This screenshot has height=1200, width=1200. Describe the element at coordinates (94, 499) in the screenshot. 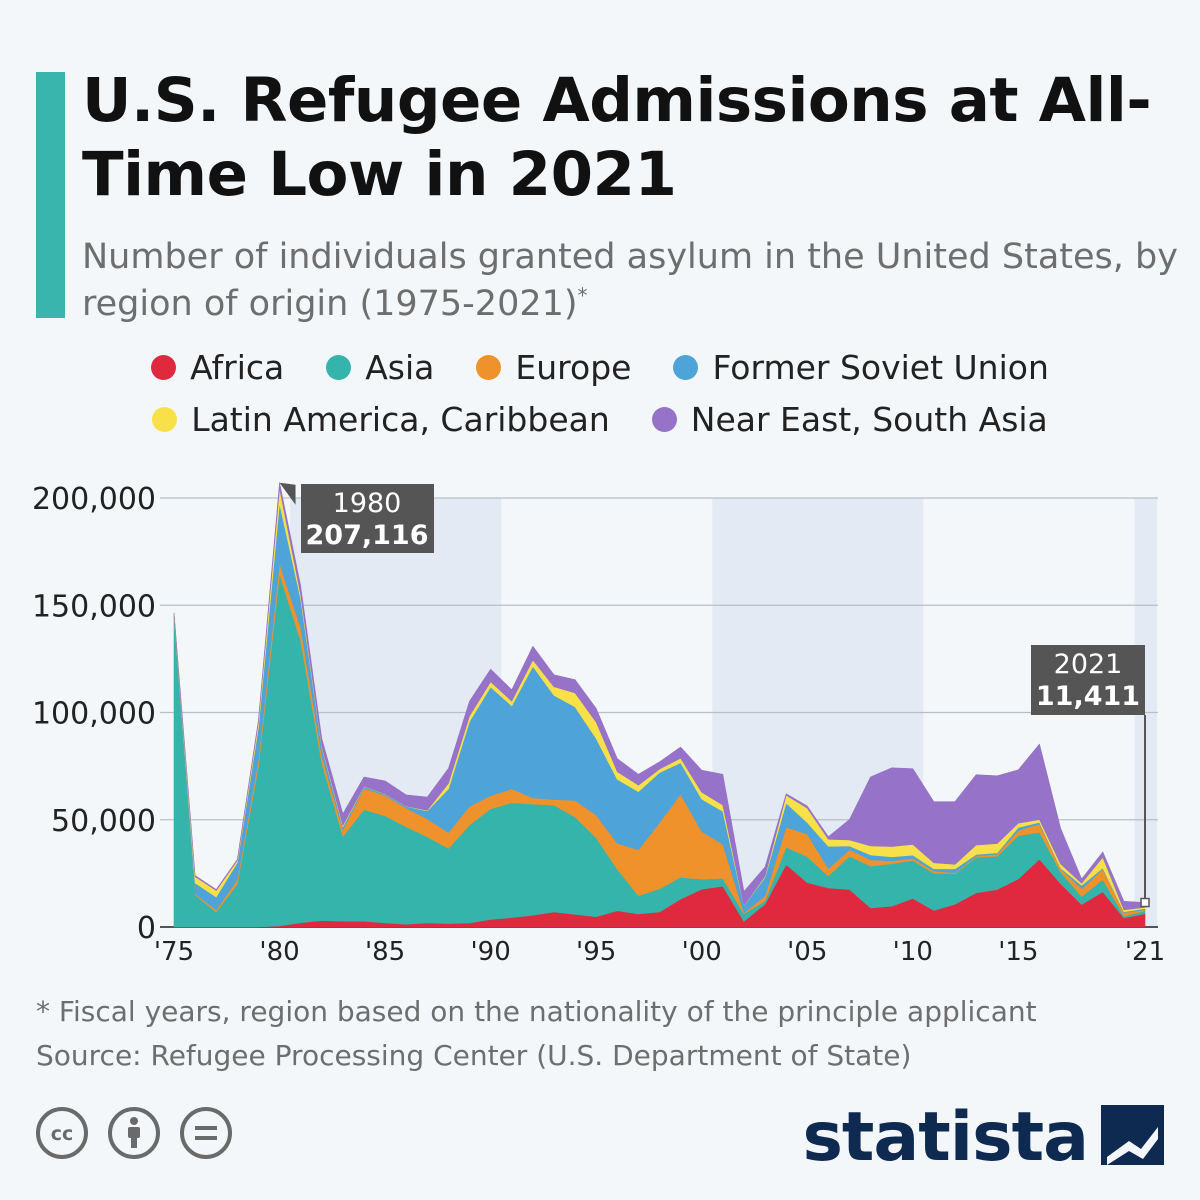

I see `y-tick-label: 200,000` at that location.